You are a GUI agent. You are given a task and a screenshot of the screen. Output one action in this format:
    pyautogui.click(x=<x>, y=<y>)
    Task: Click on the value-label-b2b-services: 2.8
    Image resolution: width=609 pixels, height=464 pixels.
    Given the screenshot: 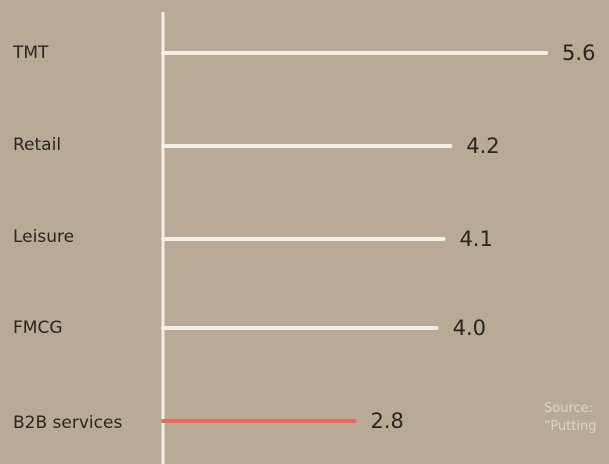 What is the action you would take?
    pyautogui.click(x=387, y=421)
    